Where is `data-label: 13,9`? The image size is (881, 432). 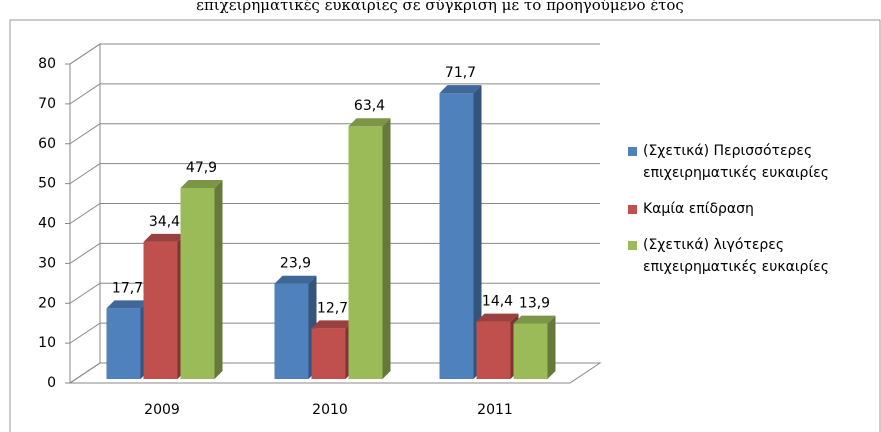 data-label: 13,9 is located at coordinates (534, 304).